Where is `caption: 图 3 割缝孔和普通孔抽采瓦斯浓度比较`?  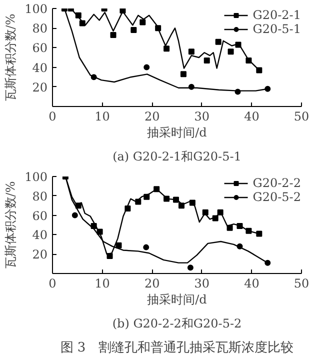
caption: 图 3 割缝孔和普通孔抽采瓦斯浓度比较 is located at coordinates (177, 348).